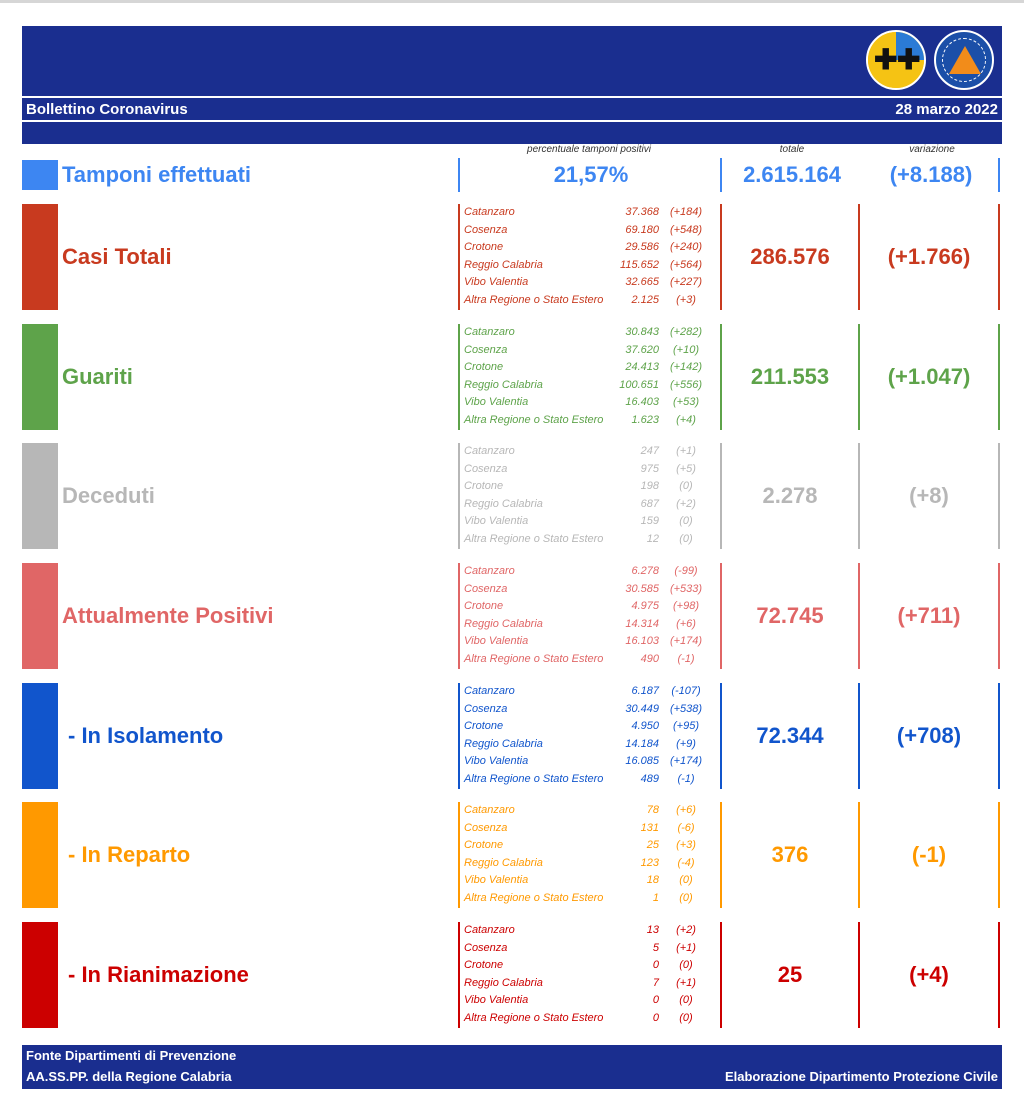 This screenshot has width=1024, height=1099. Describe the element at coordinates (686, 571) in the screenshot. I see `province-delta: (-99)` at that location.